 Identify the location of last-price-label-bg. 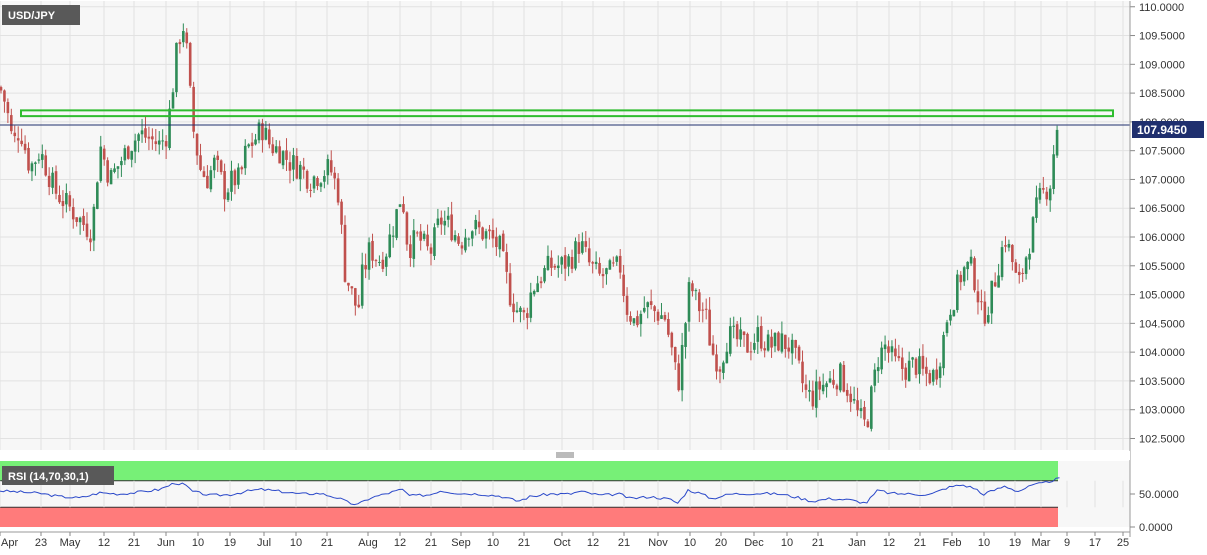
(1168, 129).